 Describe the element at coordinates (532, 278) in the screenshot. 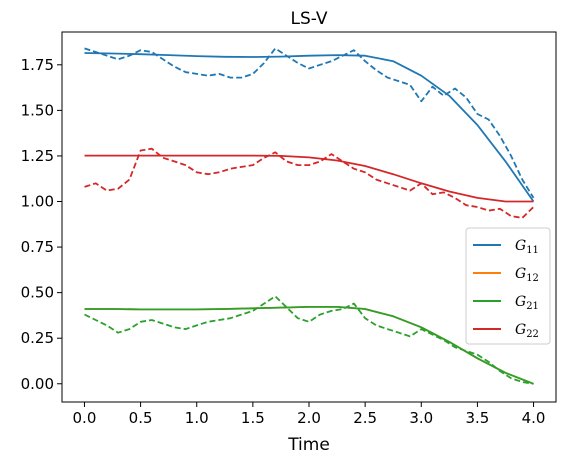

I see `legend-label-subscript: 12` at that location.